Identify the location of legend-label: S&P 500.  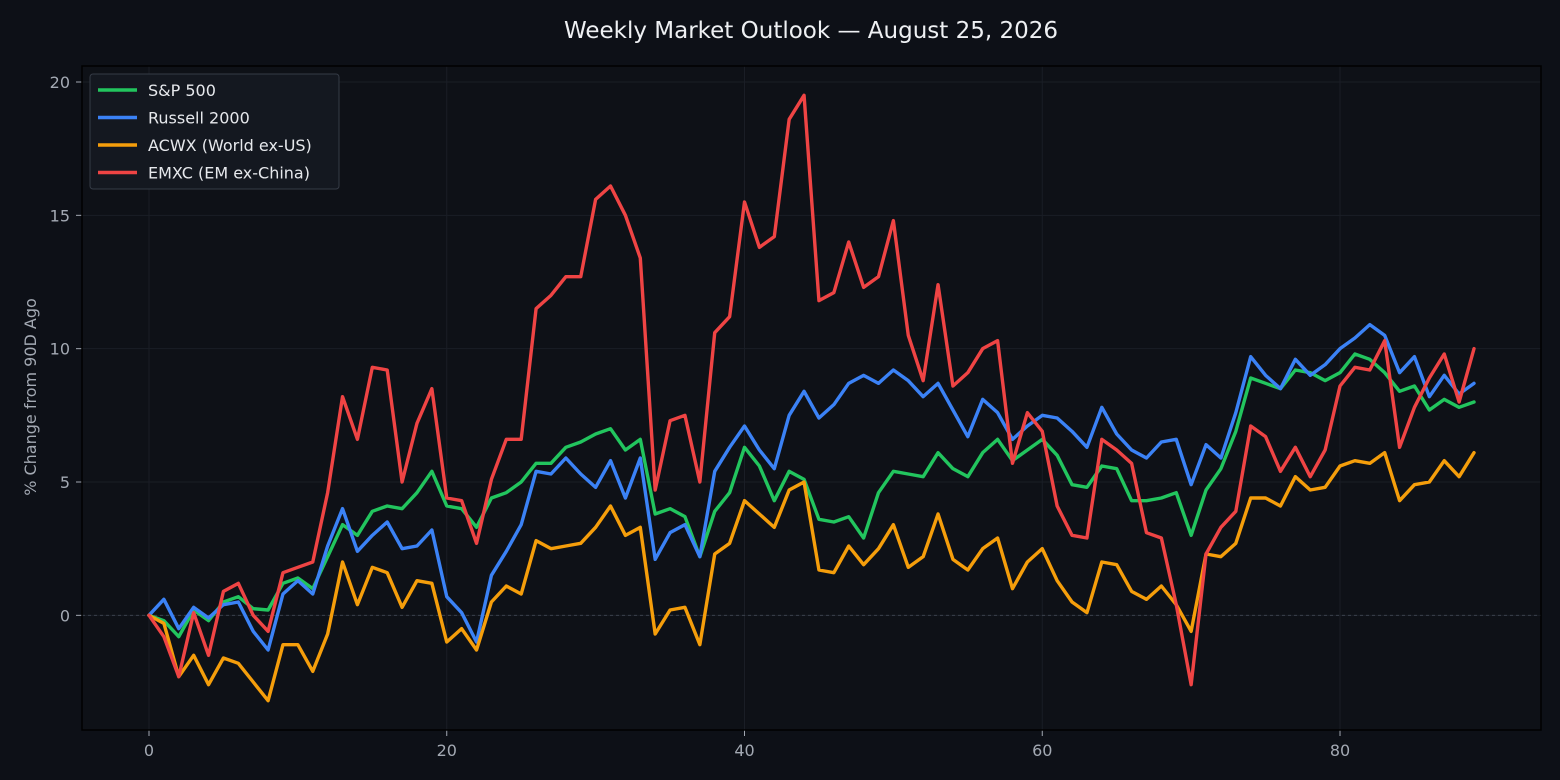
(182, 90).